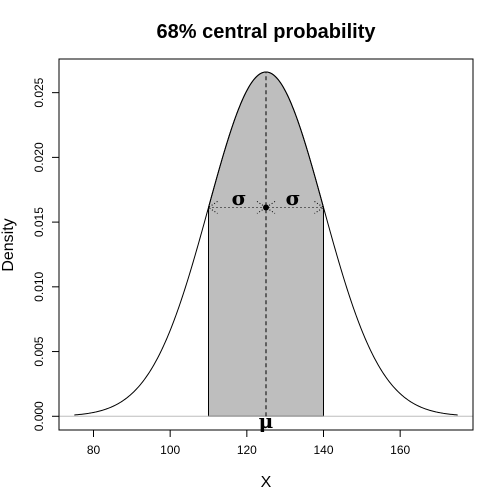 This screenshot has height=504, width=504. What do you see at coordinates (212, 207) in the screenshot?
I see `sigma-arrowhead-left` at bounding box center [212, 207].